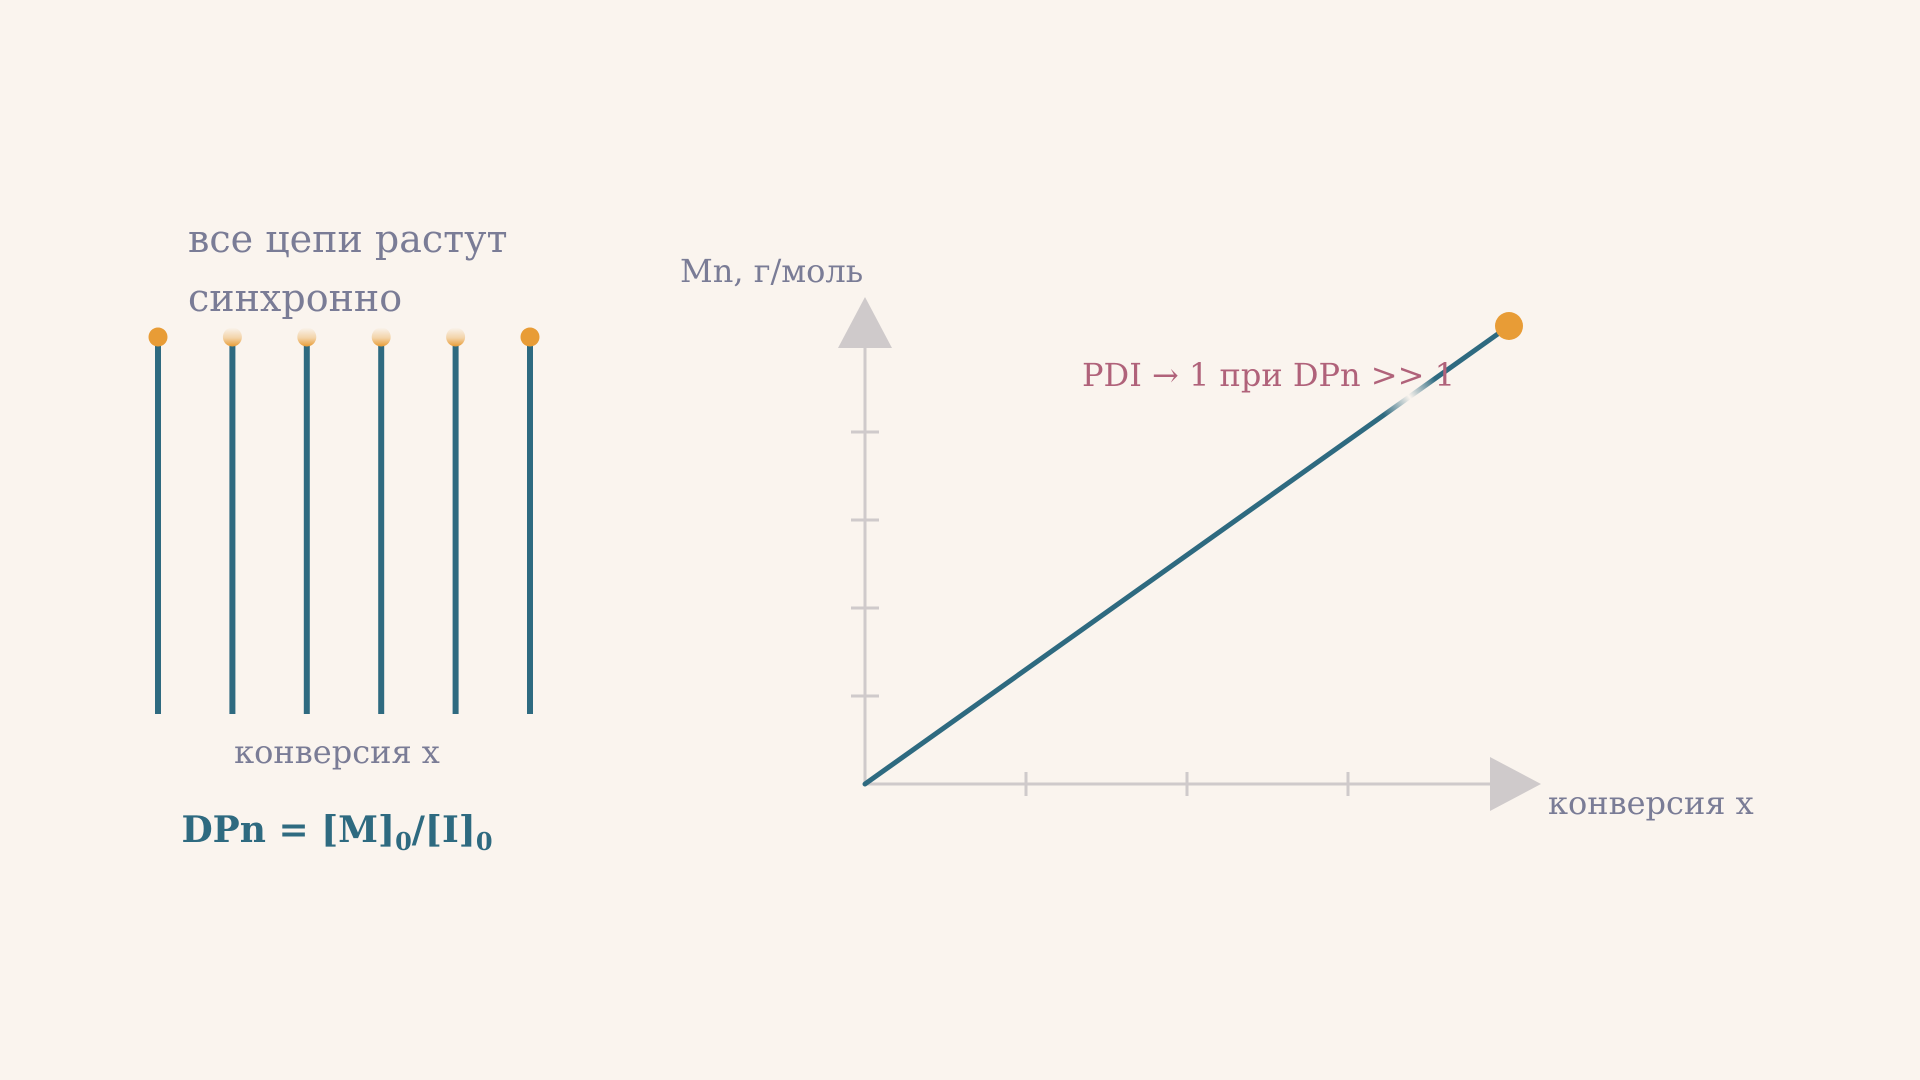 The image size is (1920, 1080). I want to click on x-axis-ticks, so click(1187, 784).